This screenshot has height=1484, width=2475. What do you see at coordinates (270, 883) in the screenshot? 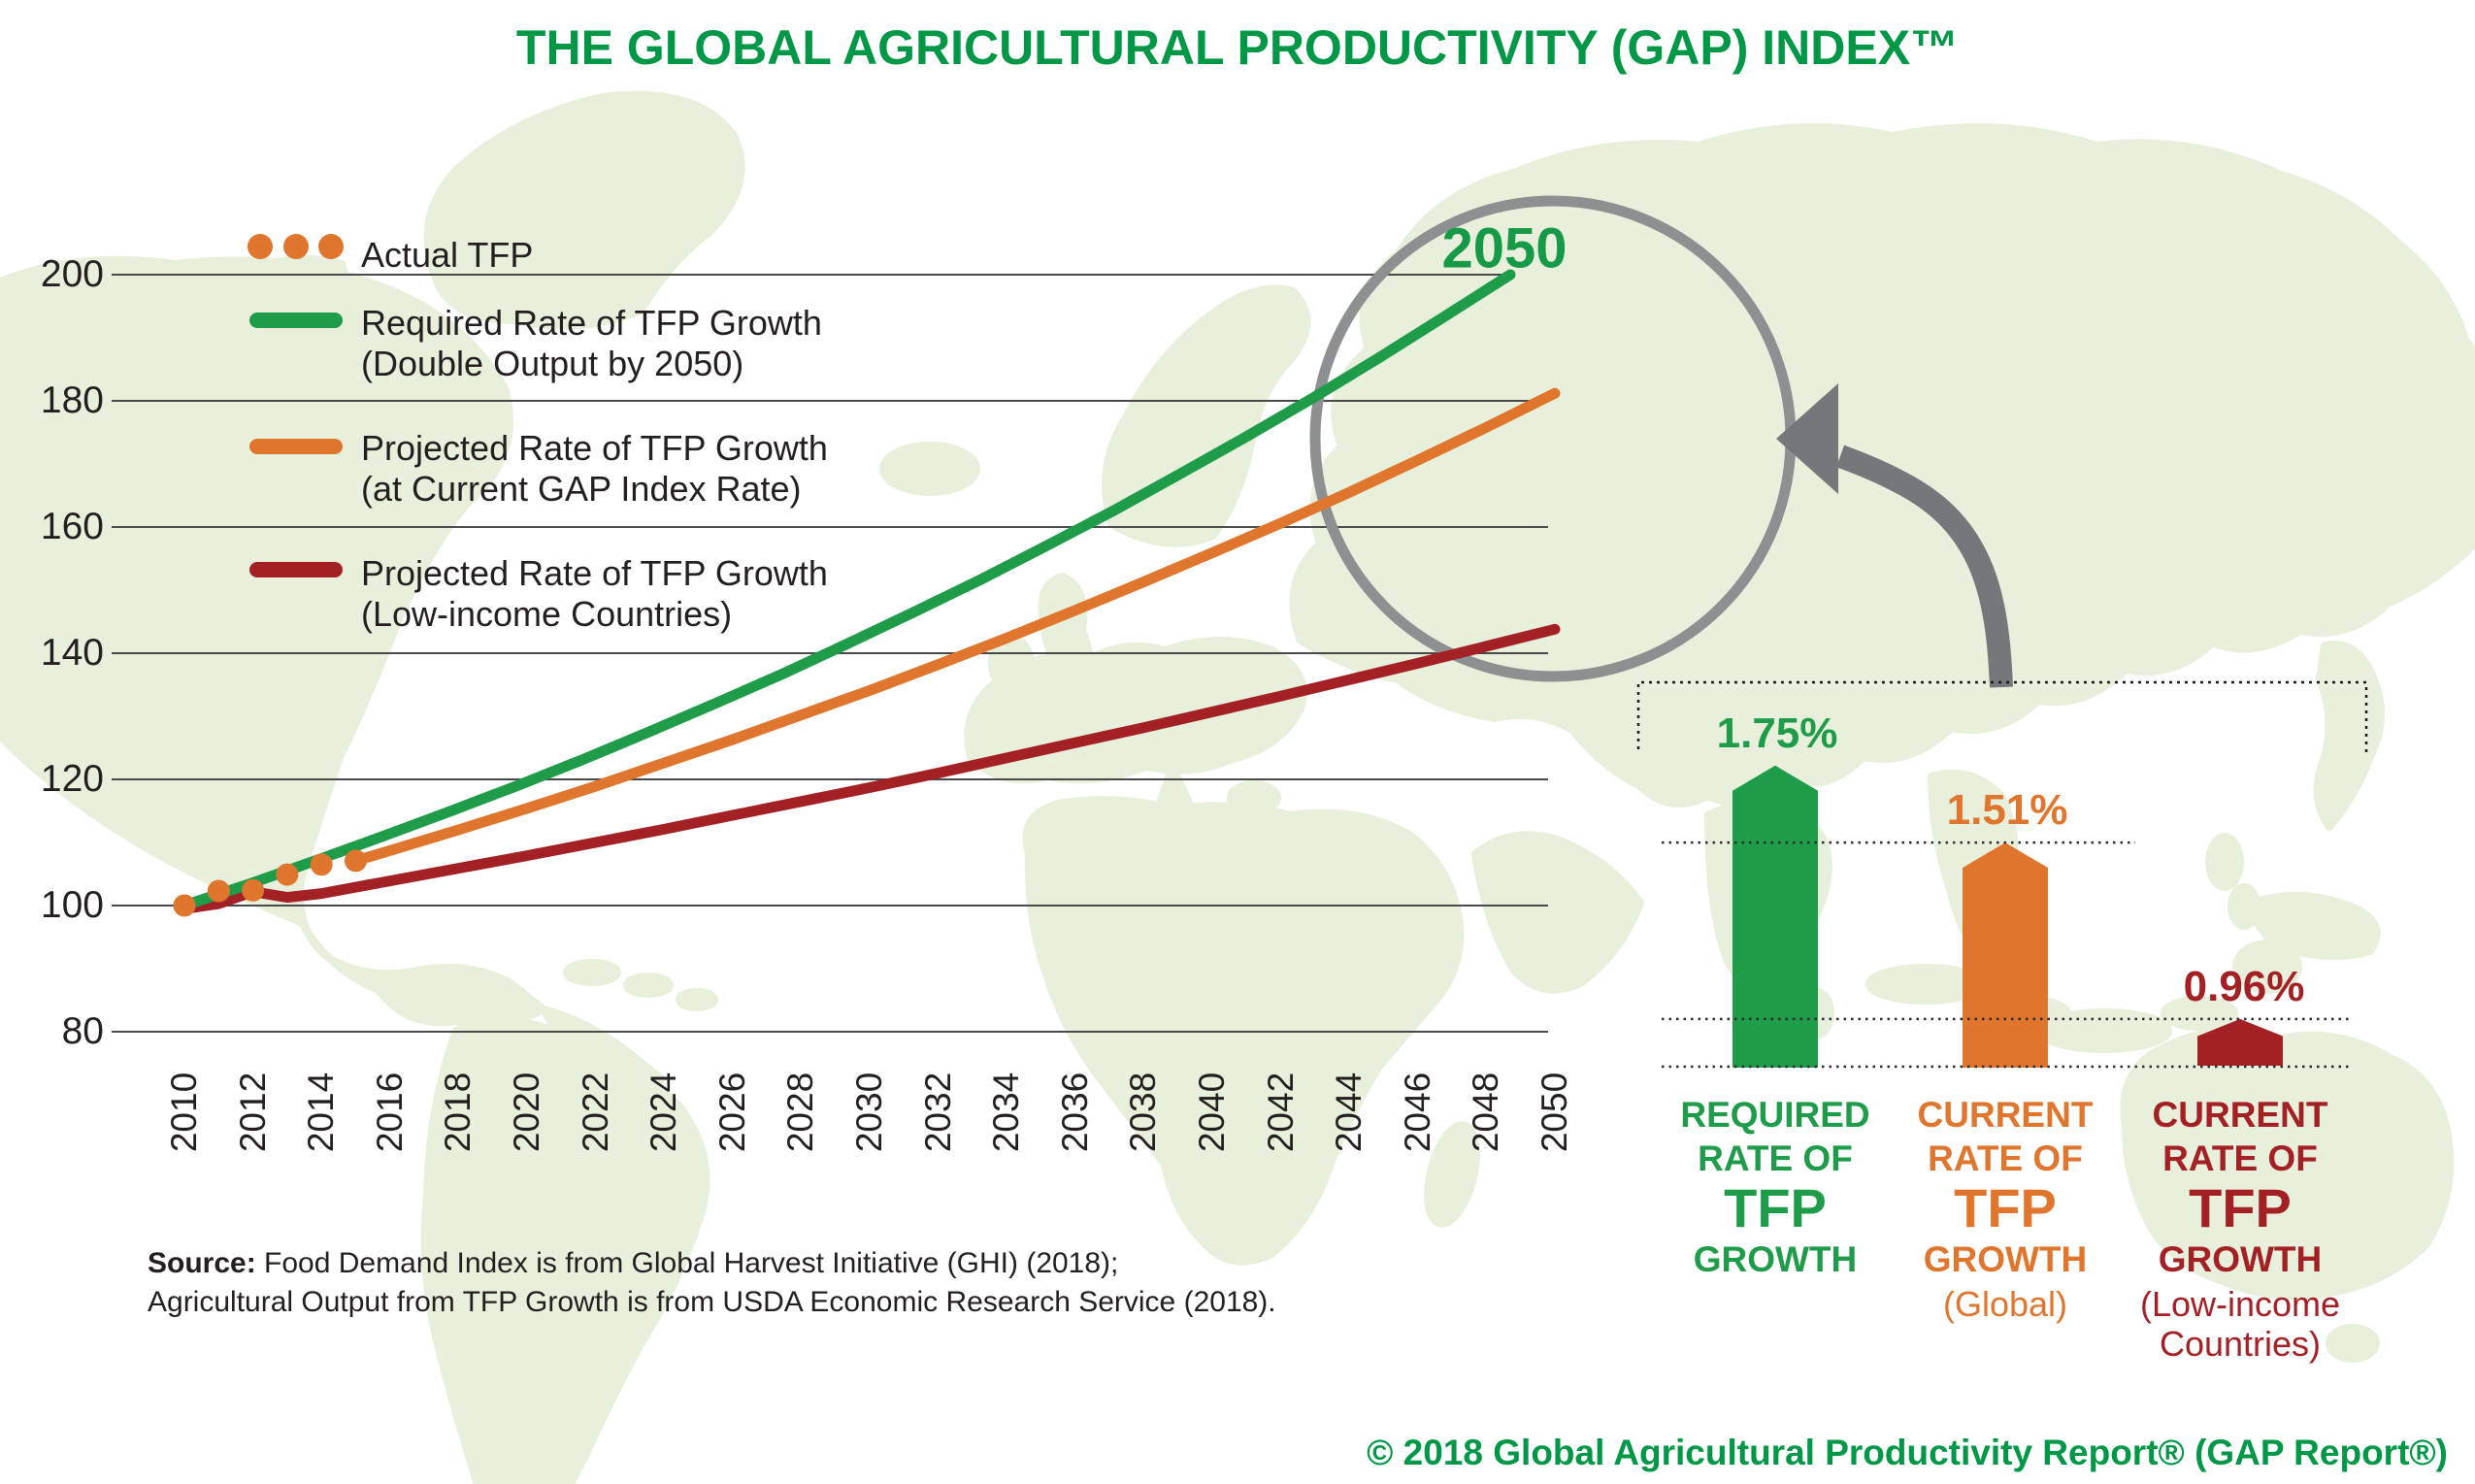
I see `actual-tfp-dots` at bounding box center [270, 883].